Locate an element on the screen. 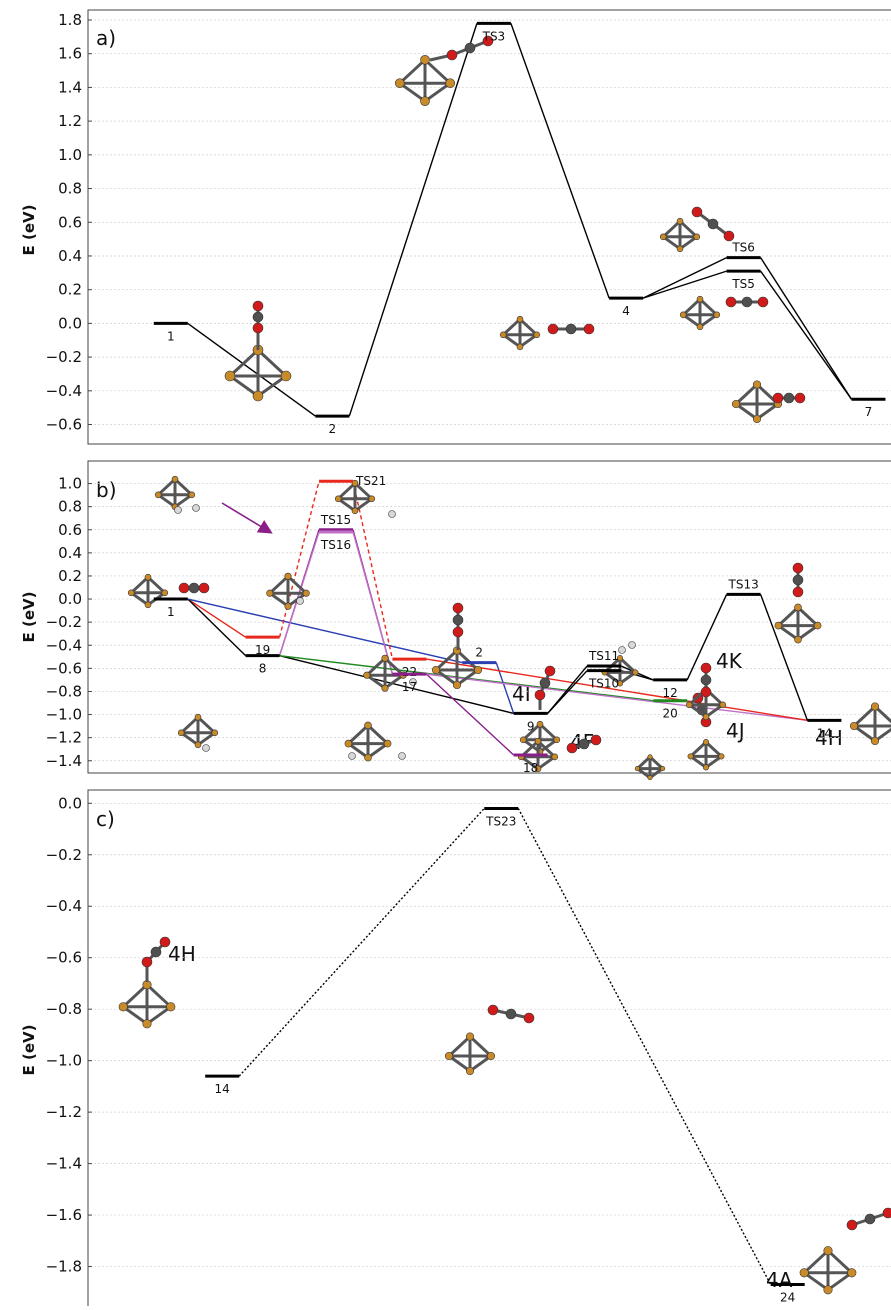  state-label-TS15: TS15 is located at coordinates (335, 520).